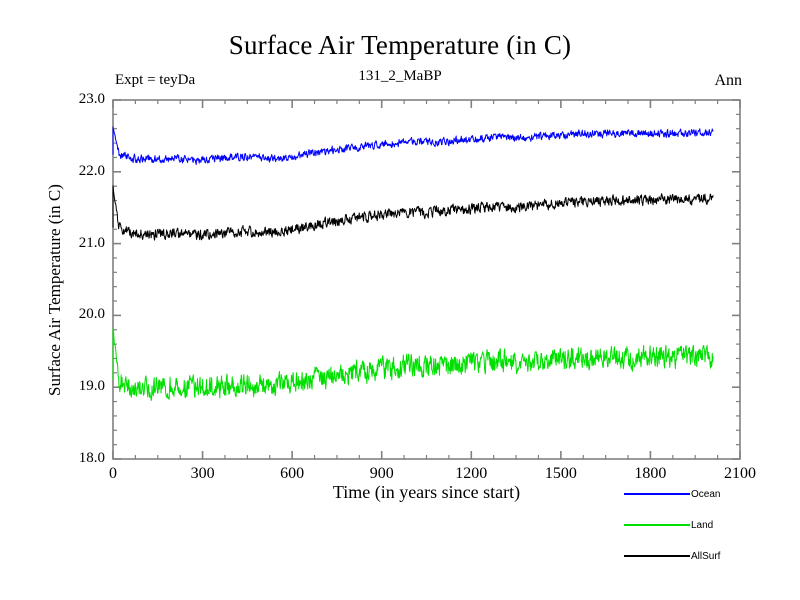  What do you see at coordinates (426, 492) in the screenshot?
I see `x-axis-label: Time (in years since start)` at bounding box center [426, 492].